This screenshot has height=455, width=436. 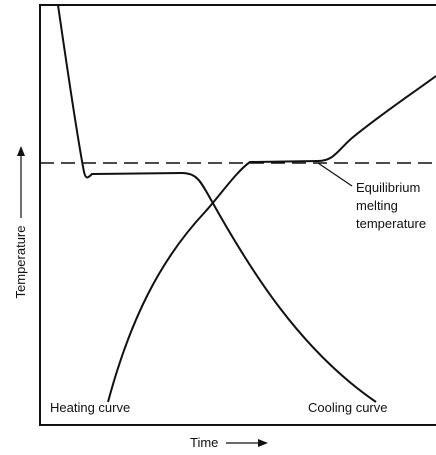 I want to click on y-axis-label: Temperature, so click(x=20, y=262).